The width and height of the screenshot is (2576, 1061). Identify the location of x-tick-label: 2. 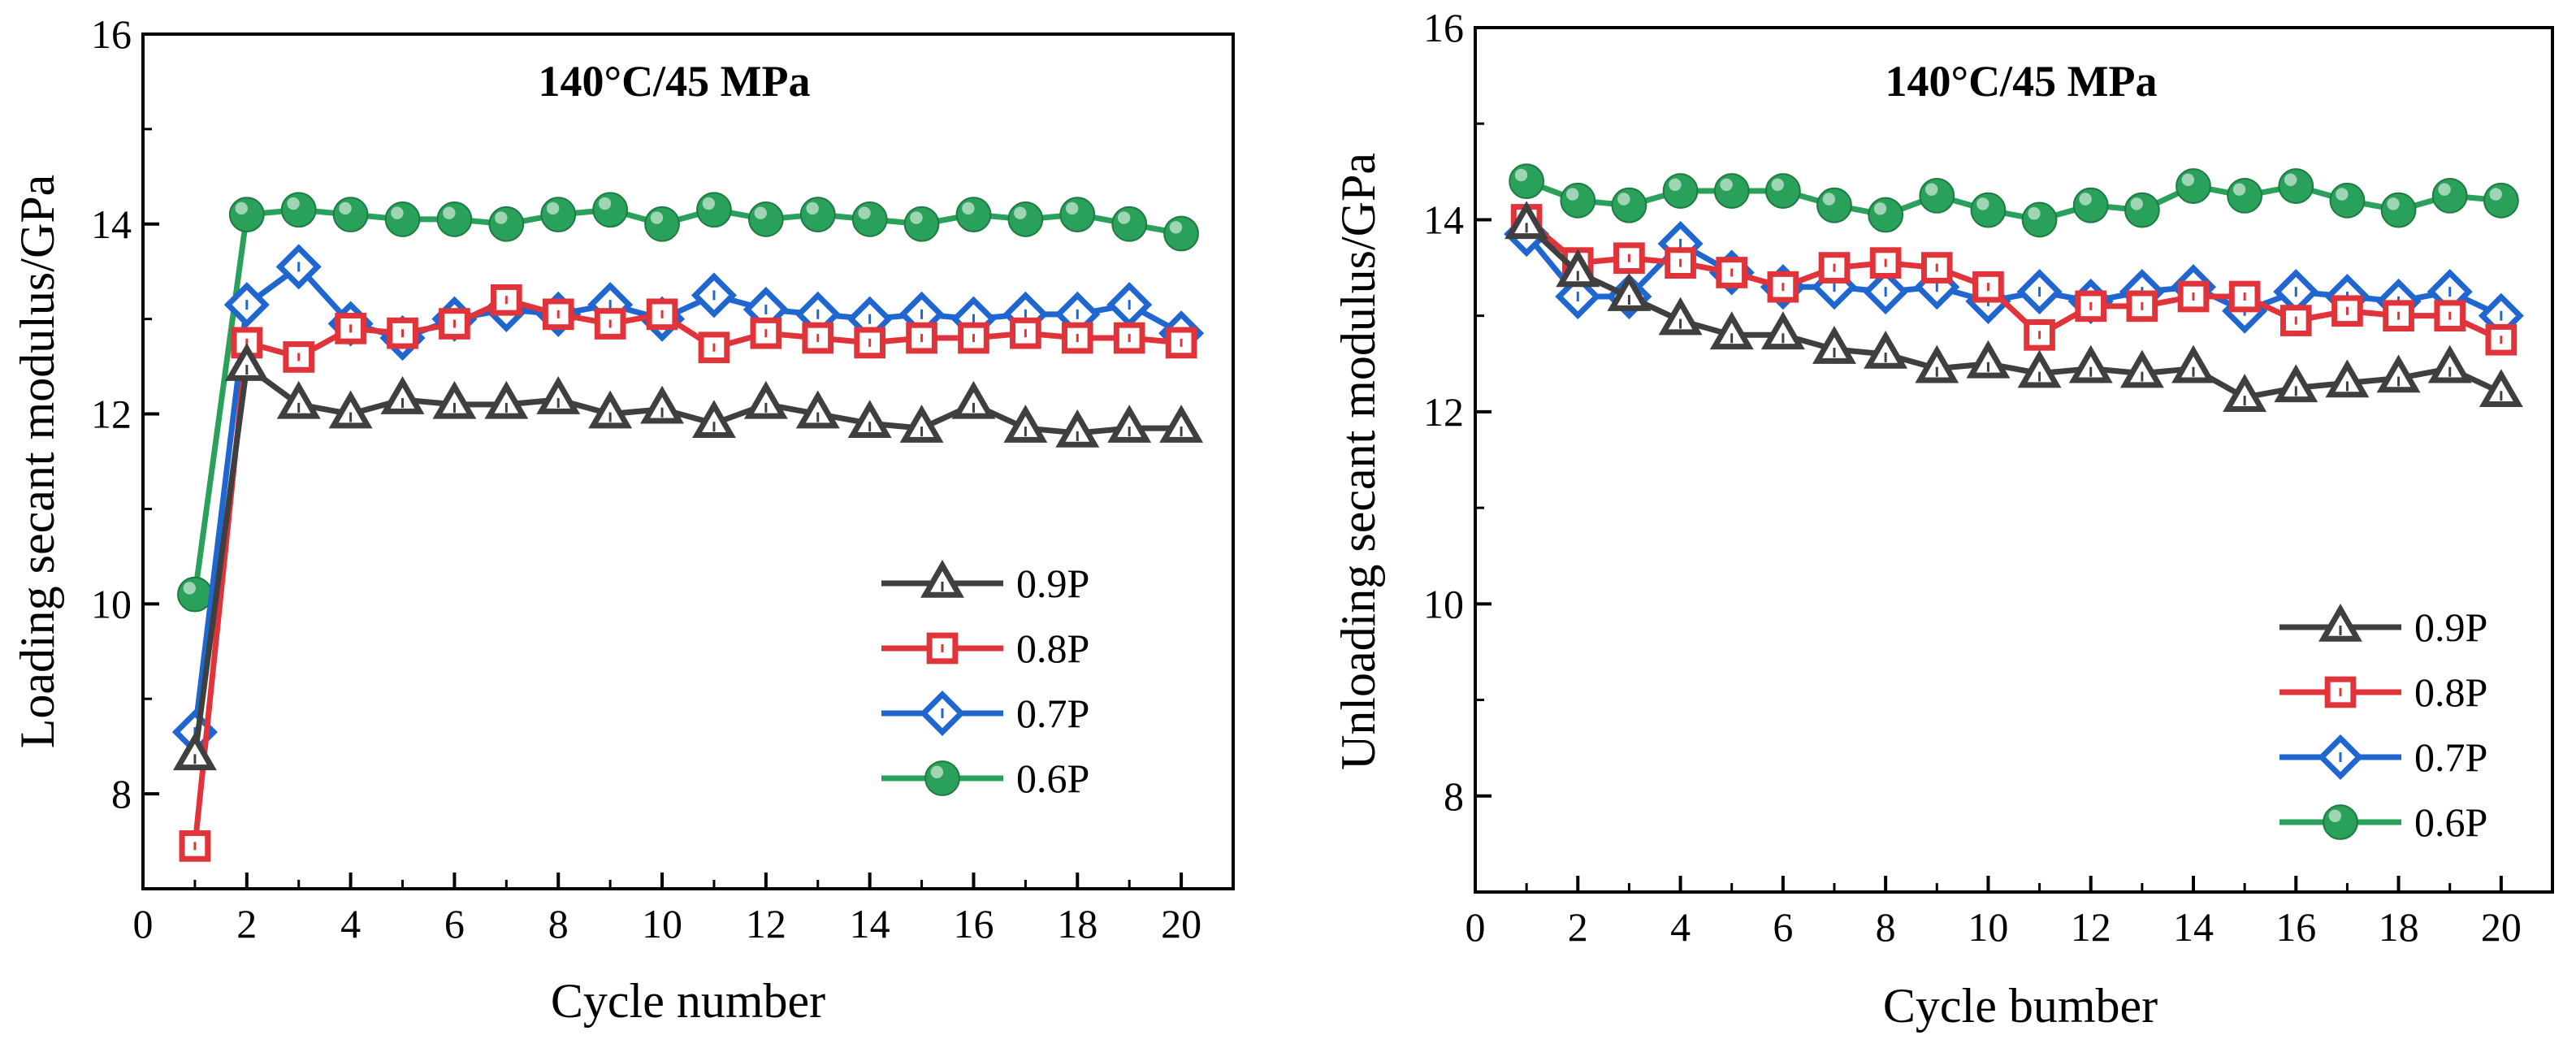
(1578, 927).